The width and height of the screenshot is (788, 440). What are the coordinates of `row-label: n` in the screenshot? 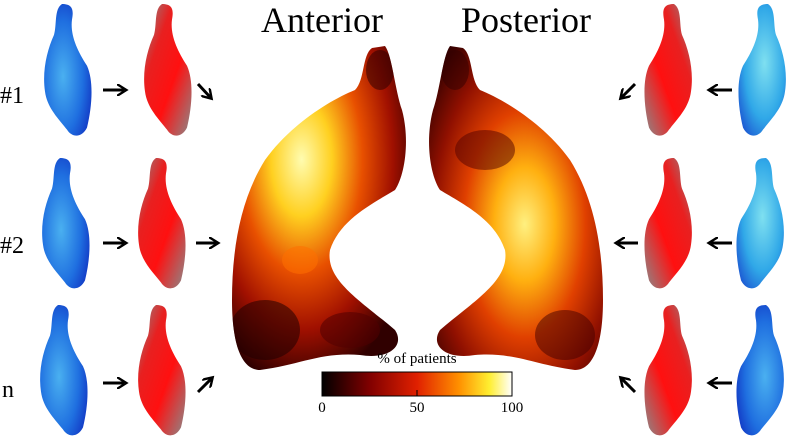 It's located at (8, 390).